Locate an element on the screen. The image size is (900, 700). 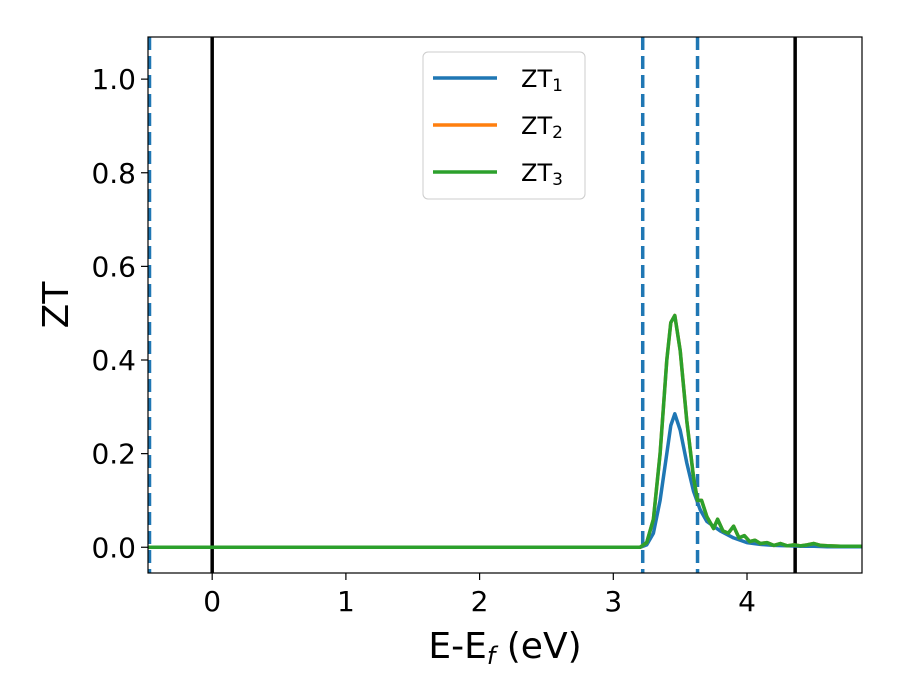
y-tick-label: 0.0 is located at coordinates (113, 547).